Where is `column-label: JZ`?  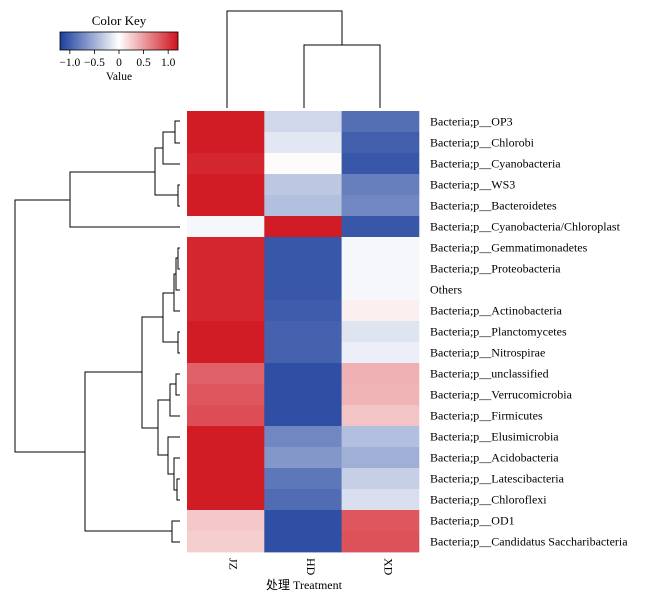
column-label: JZ is located at coordinates (234, 564).